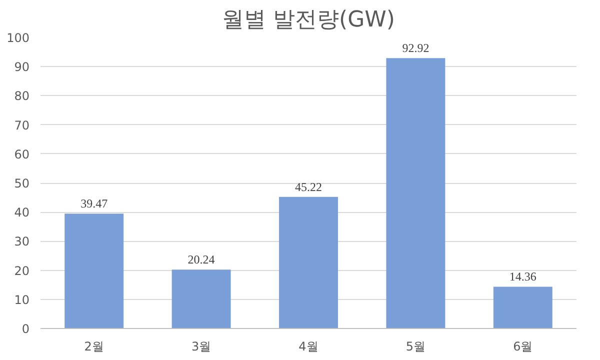  I want to click on x-tick-label: 3월, so click(201, 347).